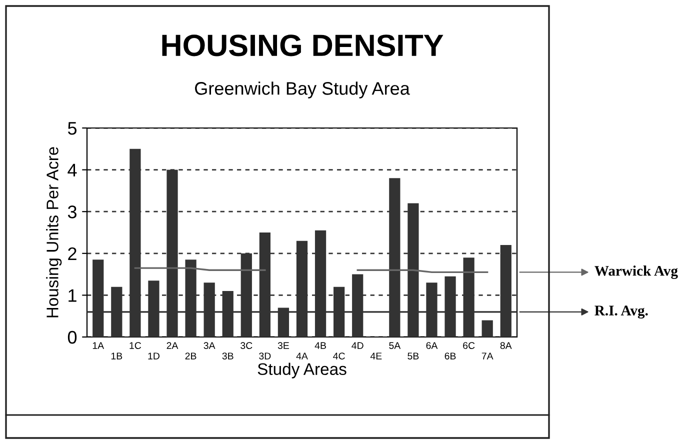 The height and width of the screenshot is (445, 696). What do you see at coordinates (116, 356) in the screenshot?
I see `x-tick-label: 1B` at bounding box center [116, 356].